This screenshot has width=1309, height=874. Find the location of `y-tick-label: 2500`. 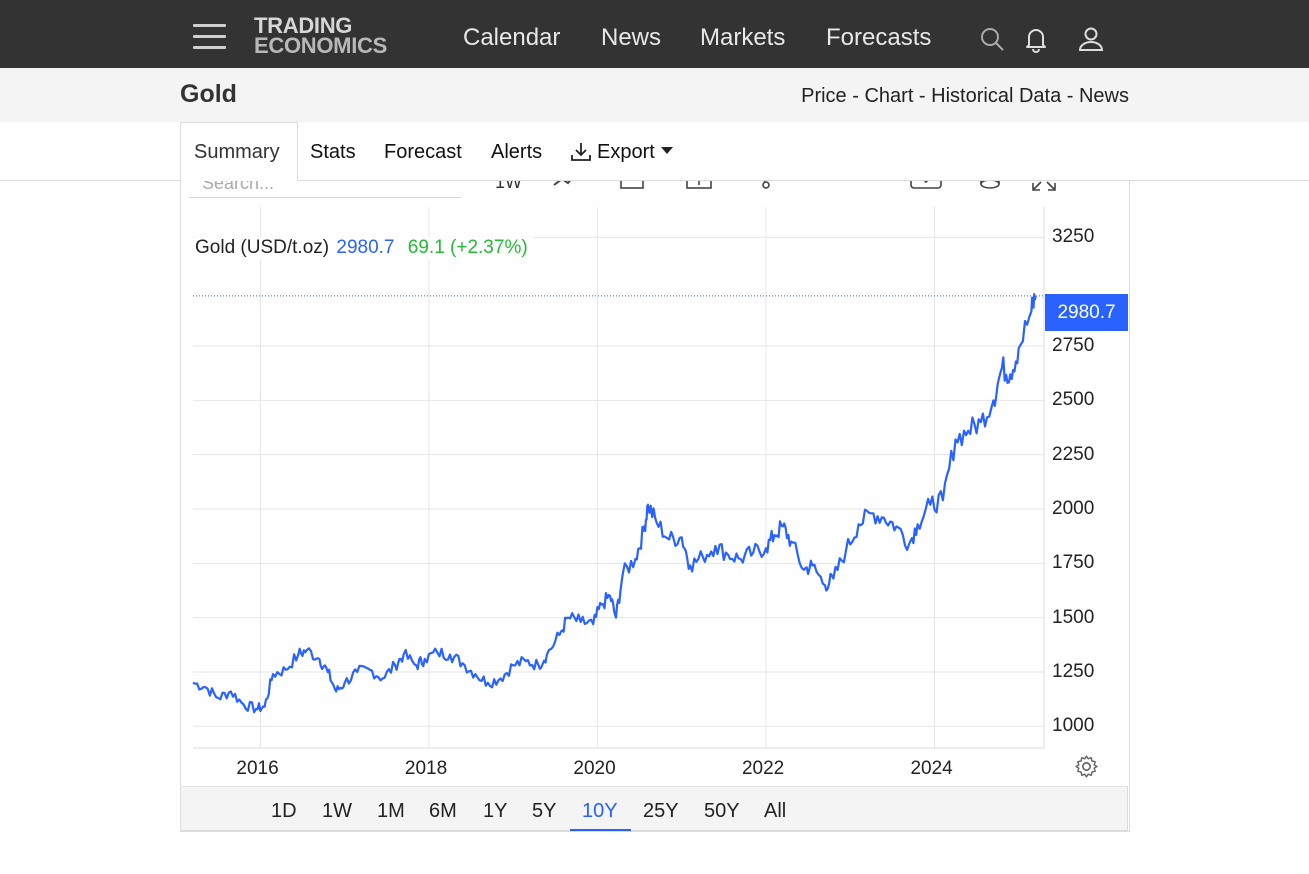

y-tick-label: 2500 is located at coordinates (1073, 400).